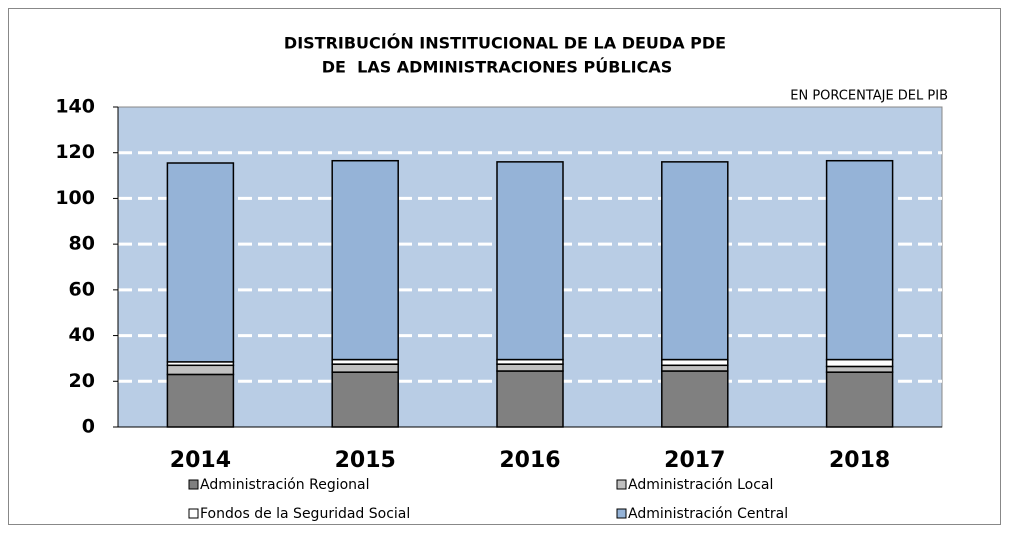 The height and width of the screenshot is (533, 1010). What do you see at coordinates (859, 460) in the screenshot?
I see `x-tick-label: 2018` at bounding box center [859, 460].